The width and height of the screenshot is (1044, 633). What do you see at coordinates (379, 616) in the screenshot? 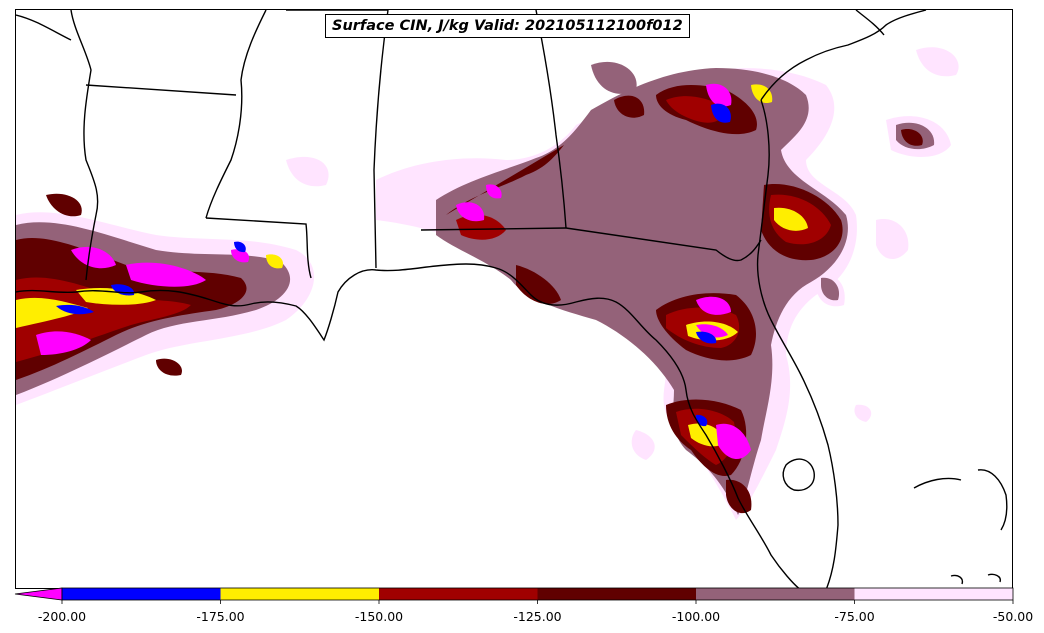
I see `colorbar-tick-label: -150.00` at bounding box center [379, 616].